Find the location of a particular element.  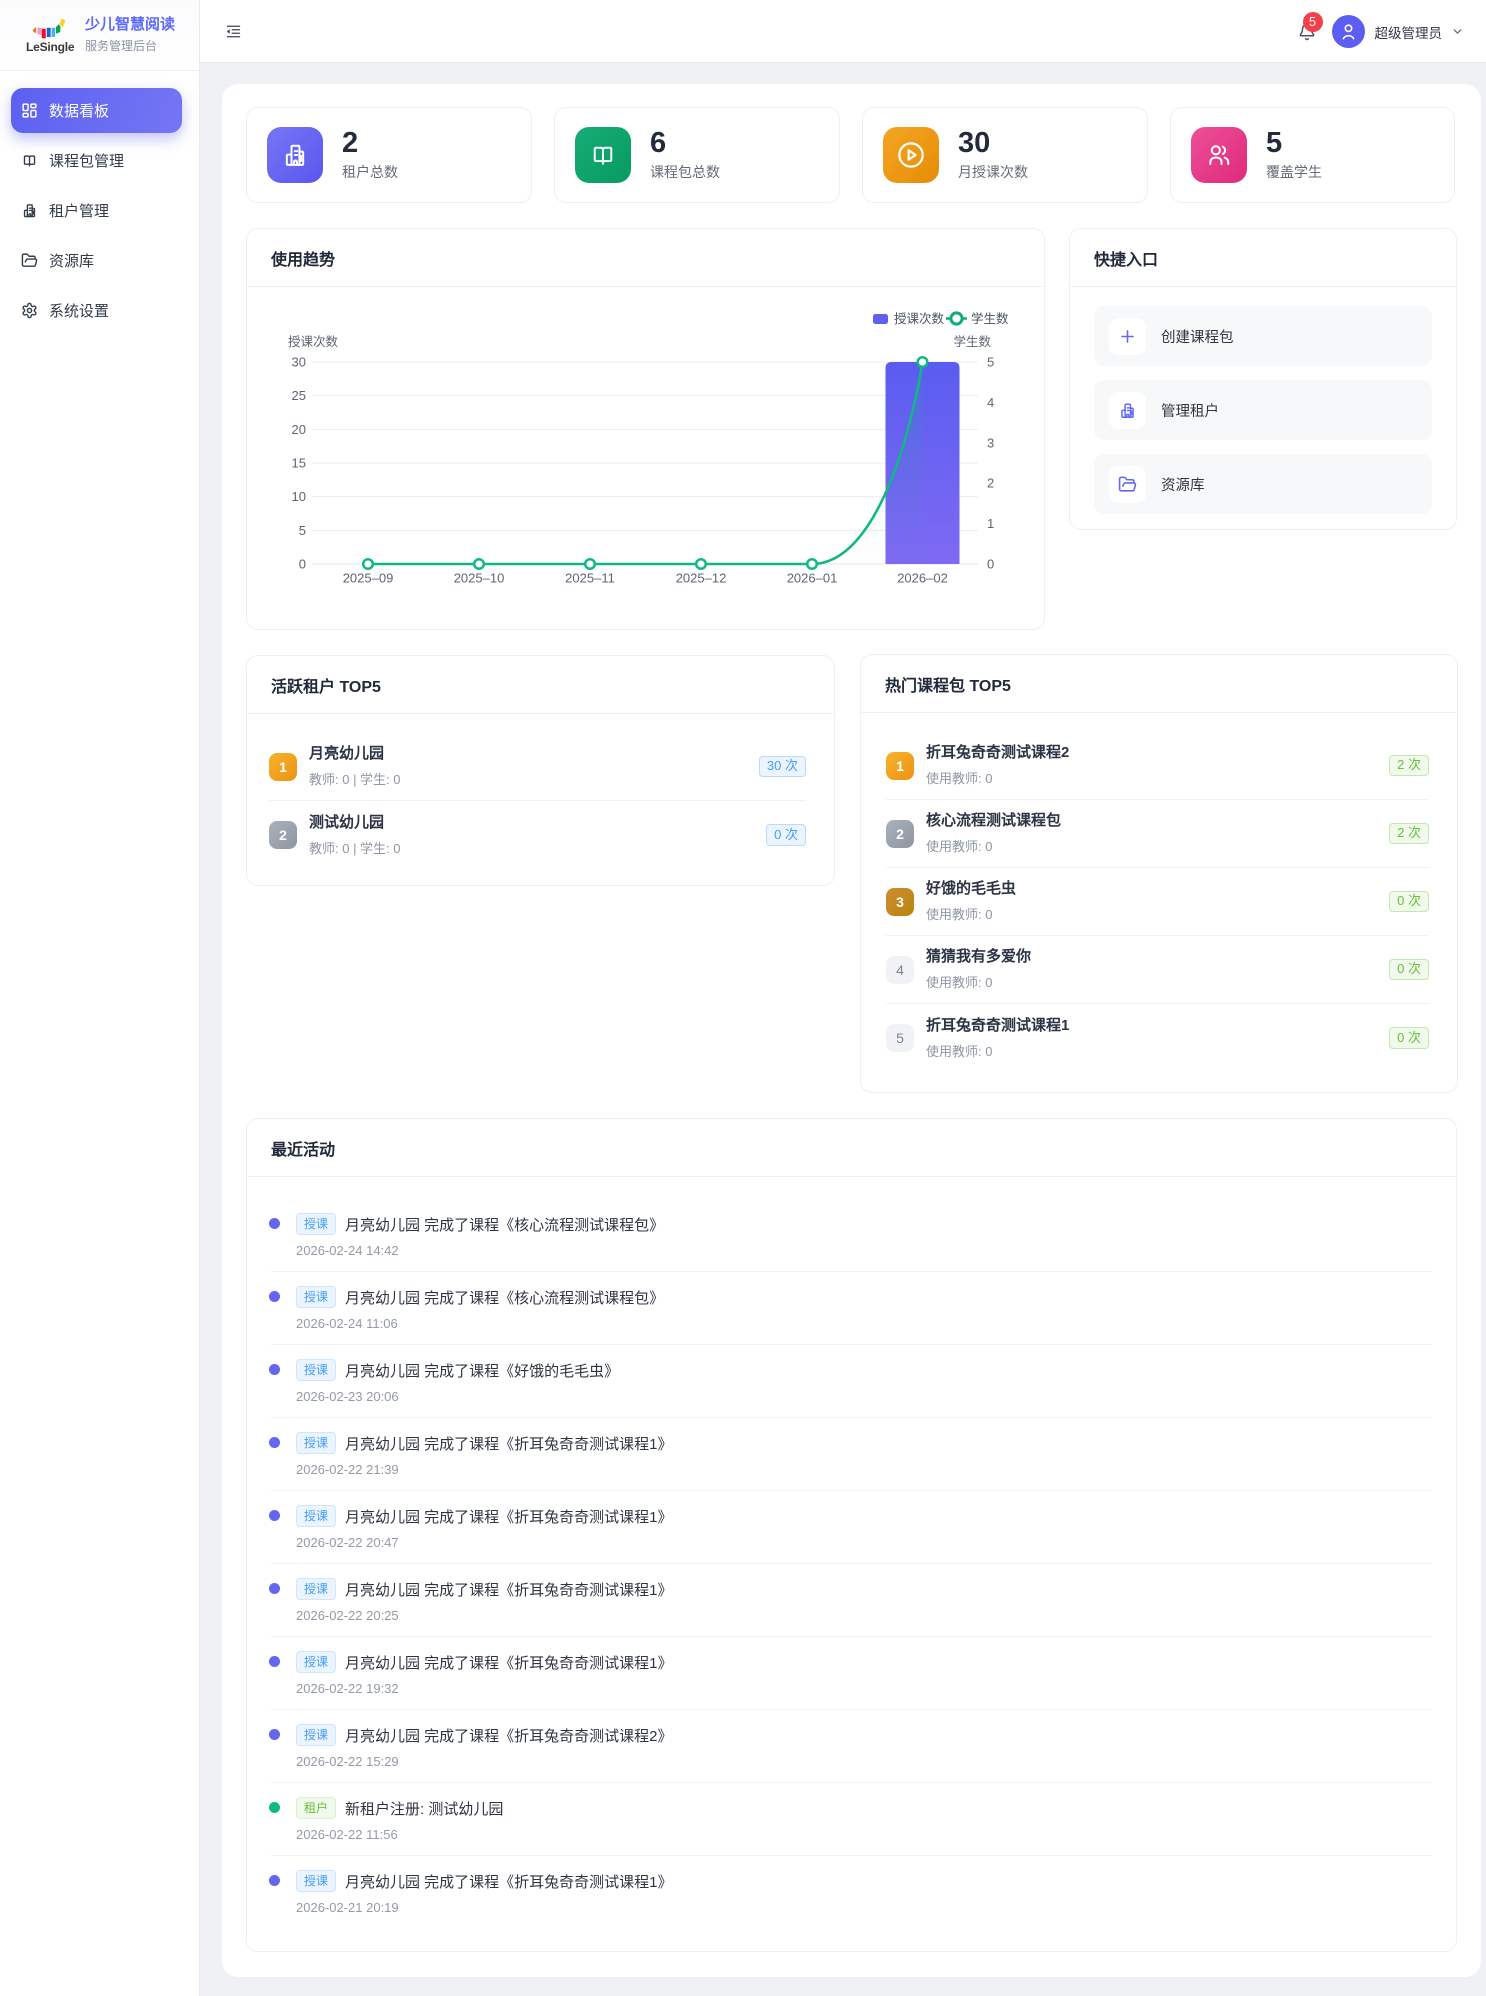

svg-text: 4 is located at coordinates (990, 402).